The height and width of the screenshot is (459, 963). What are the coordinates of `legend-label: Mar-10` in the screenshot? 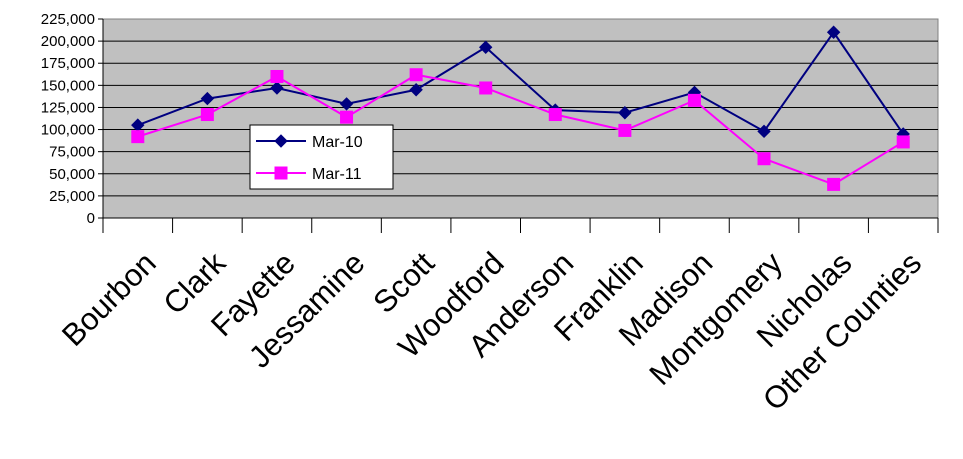 It's located at (337, 142).